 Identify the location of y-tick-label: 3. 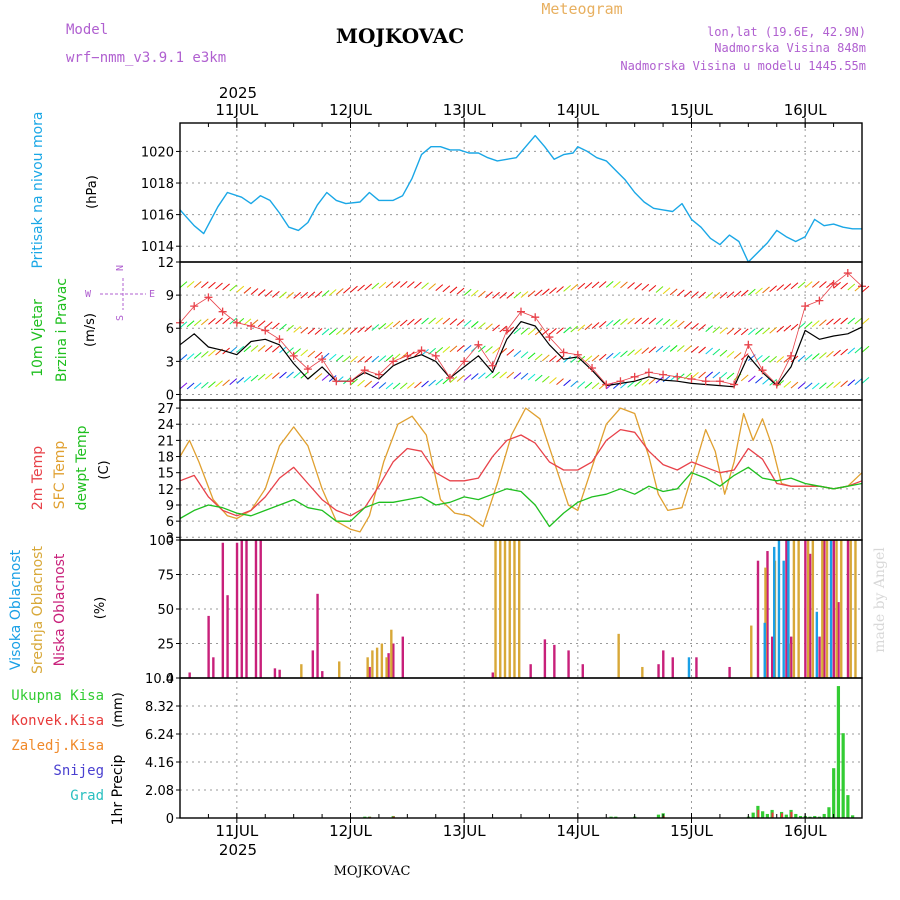
(170, 362).